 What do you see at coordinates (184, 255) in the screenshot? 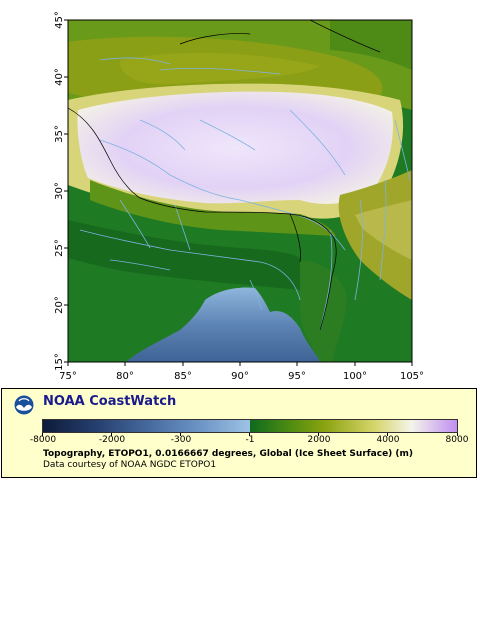
I see `gangetic-plain` at bounding box center [184, 255].